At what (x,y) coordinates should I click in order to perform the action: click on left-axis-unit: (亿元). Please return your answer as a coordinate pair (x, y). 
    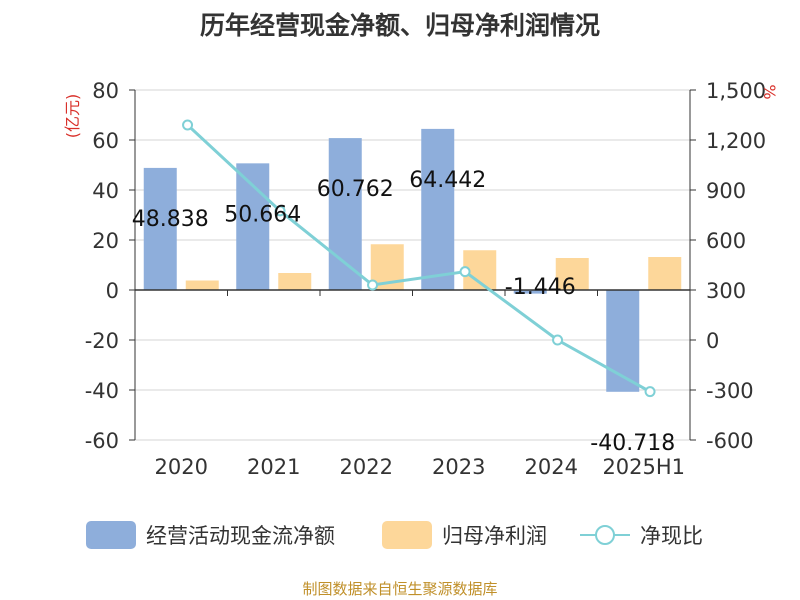
    Looking at the image, I should click on (72, 116).